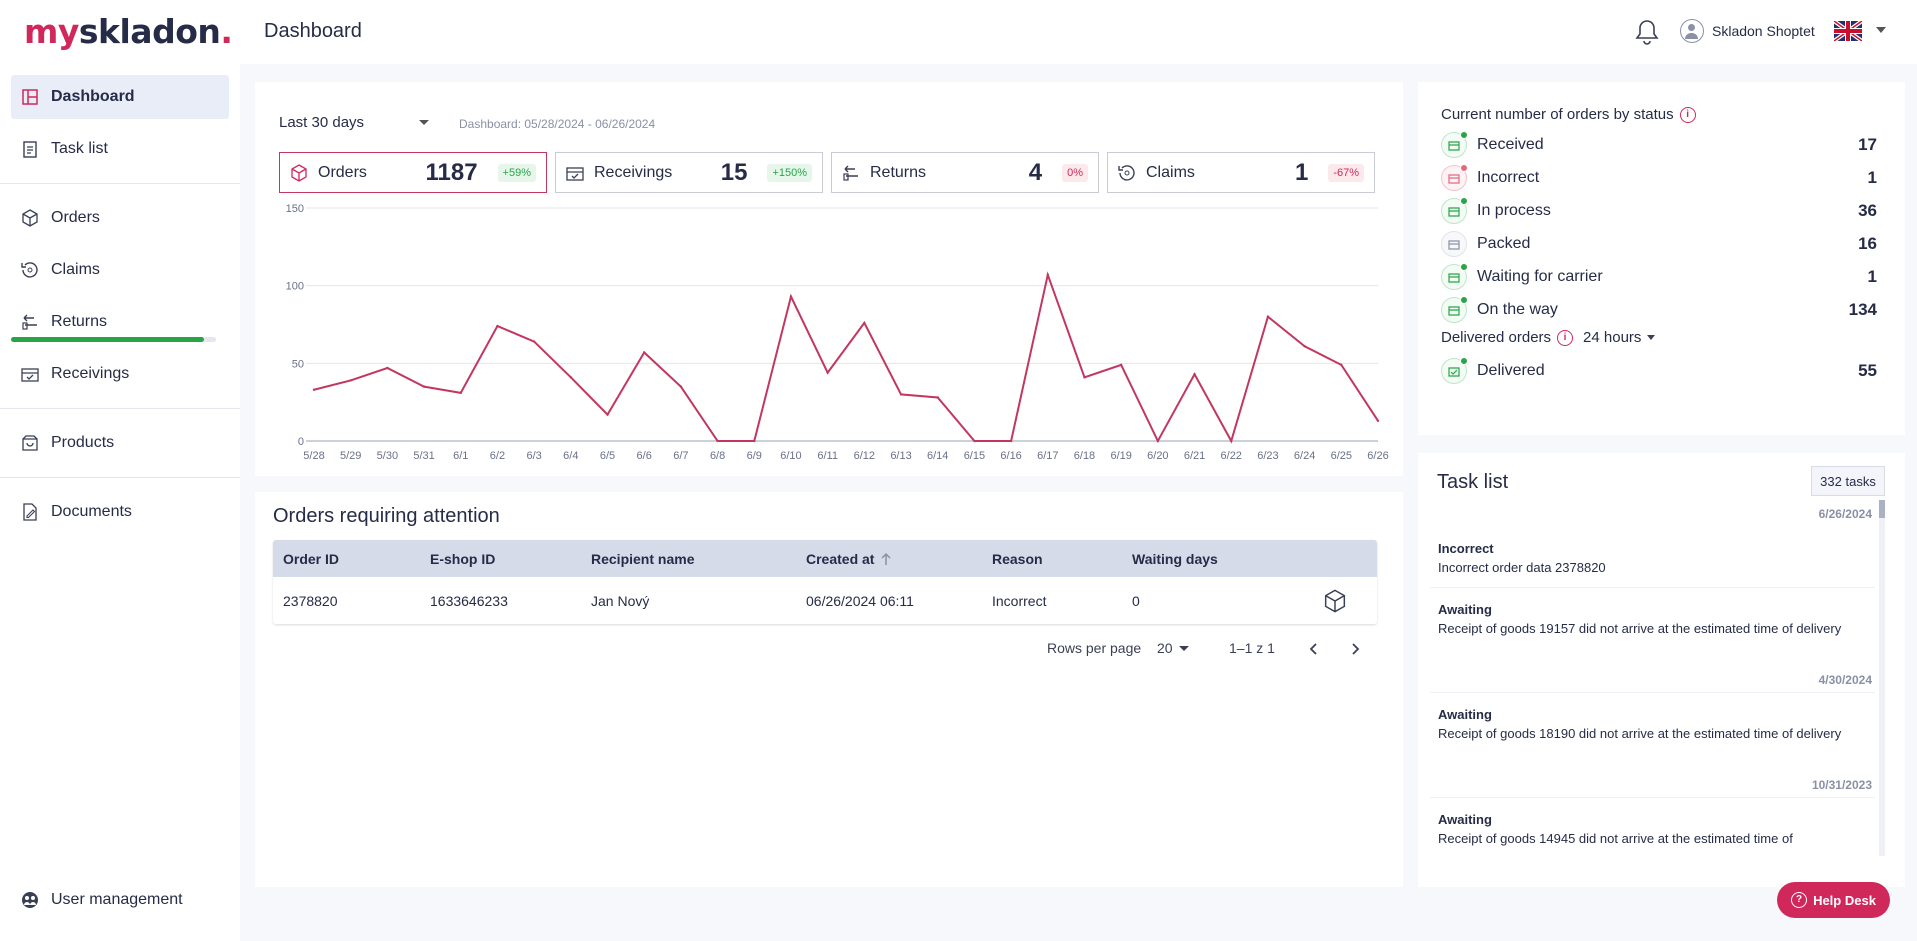 The image size is (1917, 941). Describe the element at coordinates (120, 374) in the screenshot. I see `sidebar-item-receivings: Receivings` at that location.